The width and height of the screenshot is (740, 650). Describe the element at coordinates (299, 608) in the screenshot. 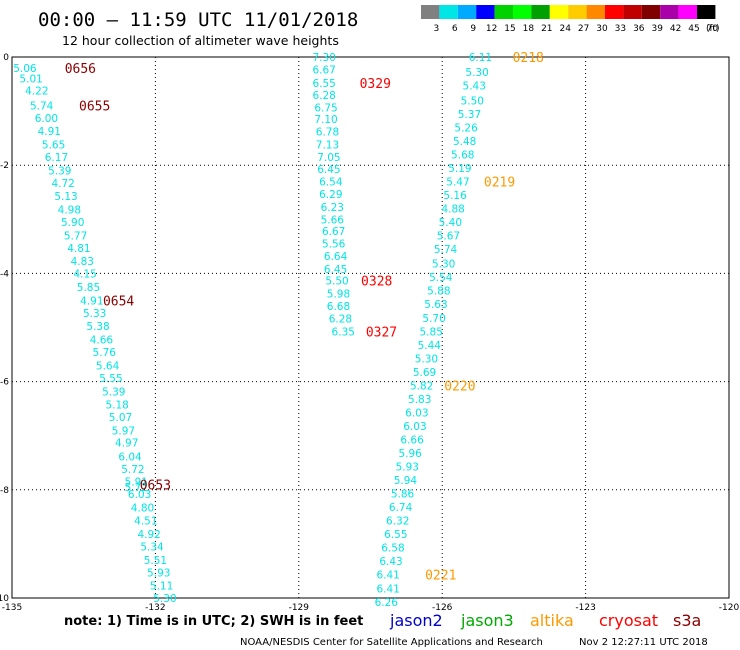

I see `lon-tick-label: -129` at that location.